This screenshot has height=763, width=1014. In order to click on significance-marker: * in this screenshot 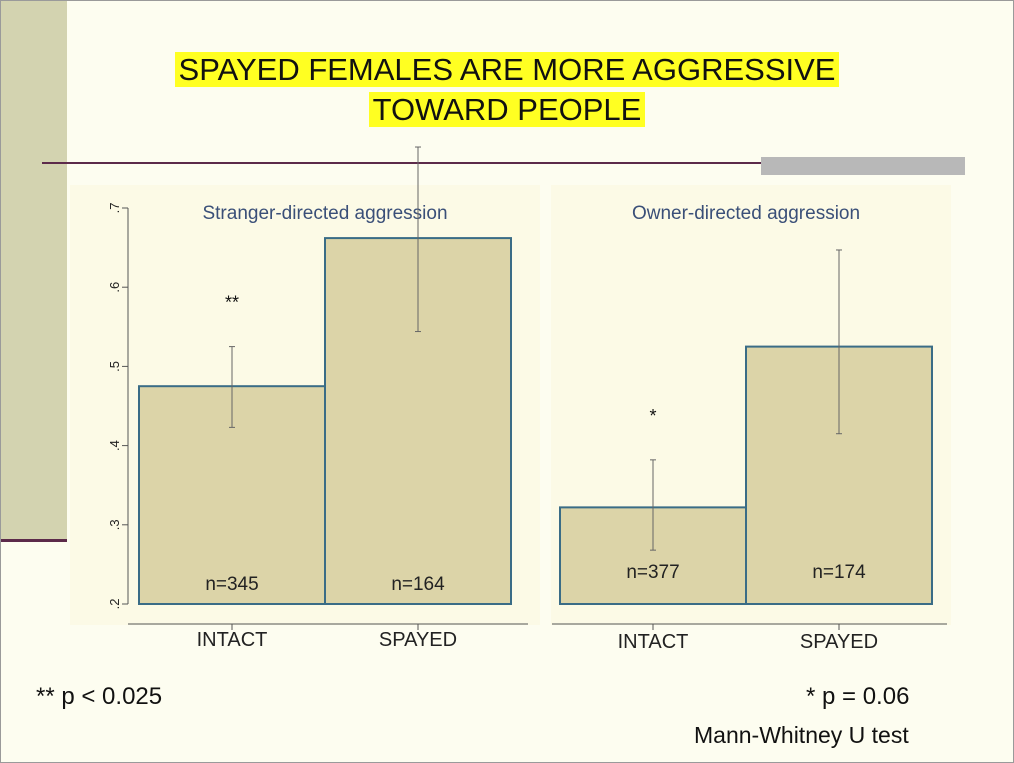, I will do `click(652, 416)`.